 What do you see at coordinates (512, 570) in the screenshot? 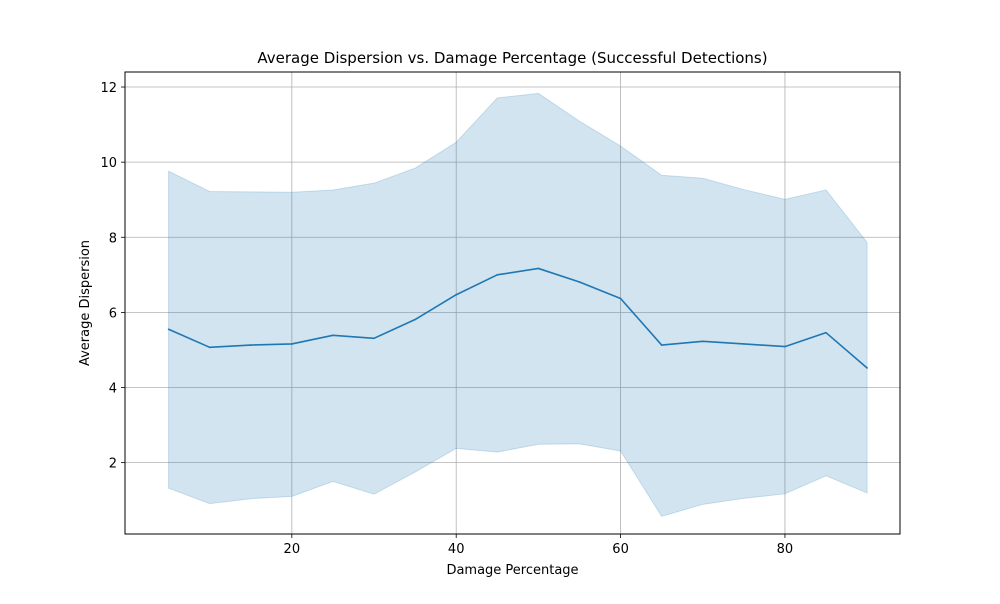
I see `x-axis-label: Damage Percentage` at bounding box center [512, 570].